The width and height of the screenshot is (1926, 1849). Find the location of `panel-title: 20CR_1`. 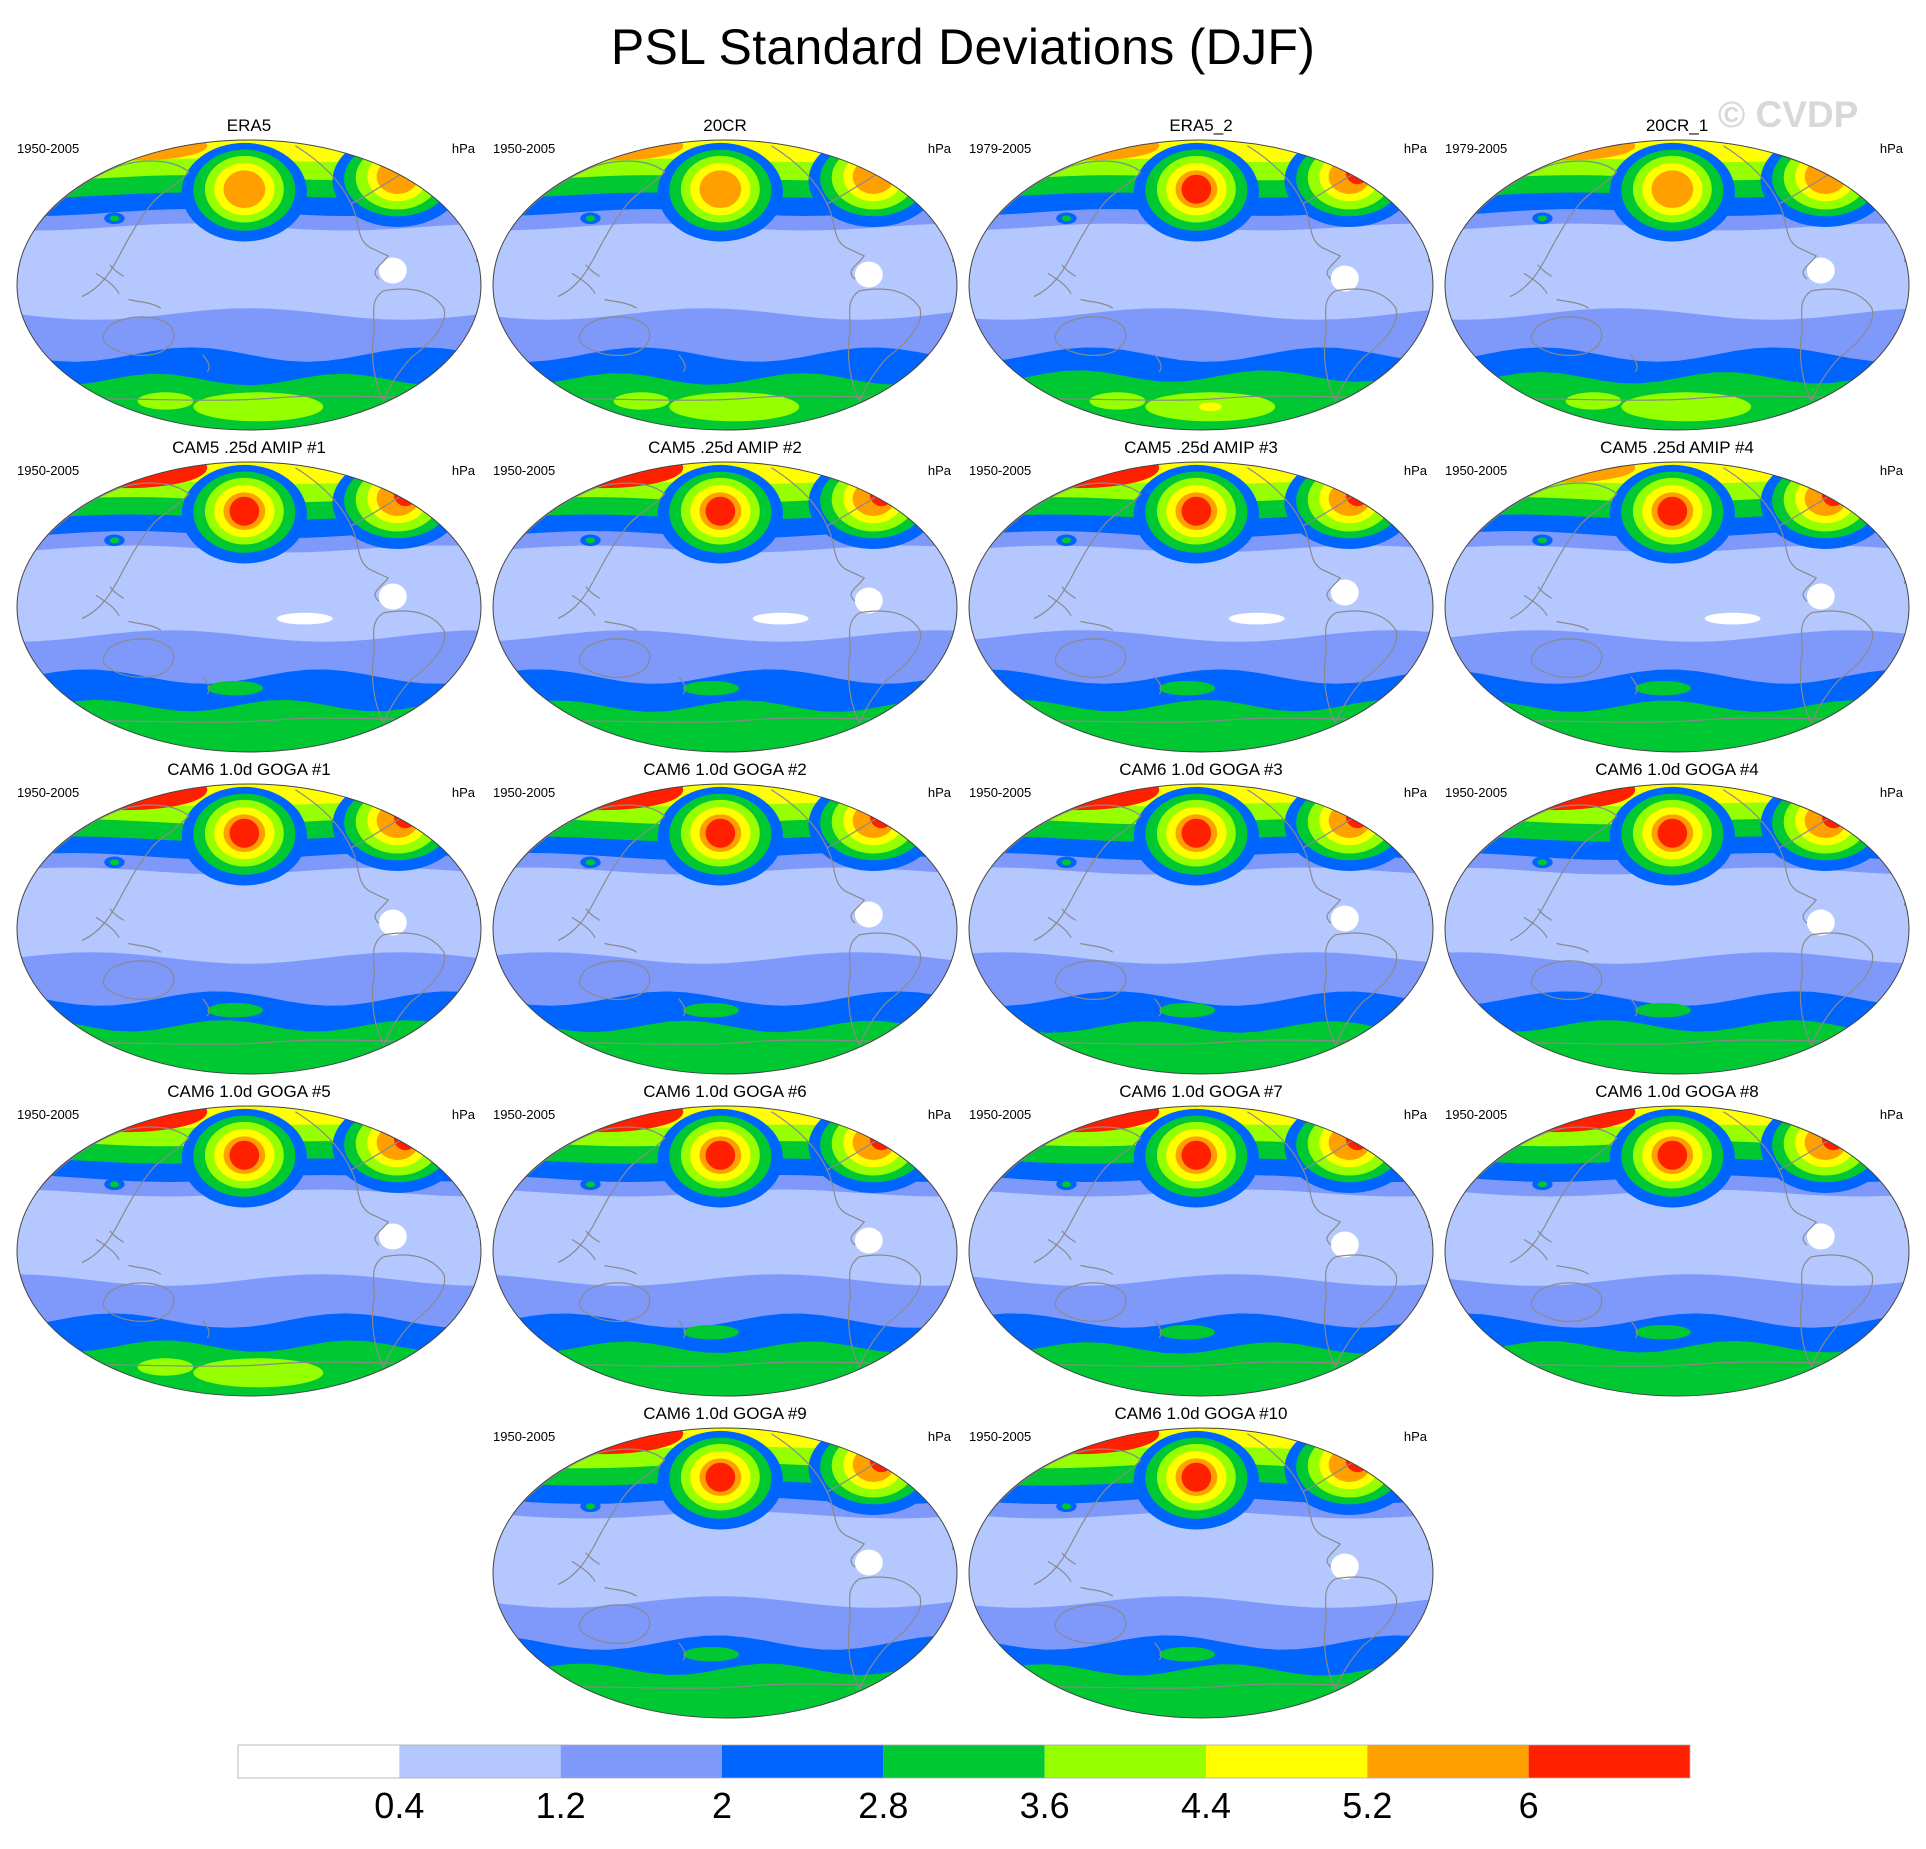

panel-title: 20CR_1 is located at coordinates (1677, 125).